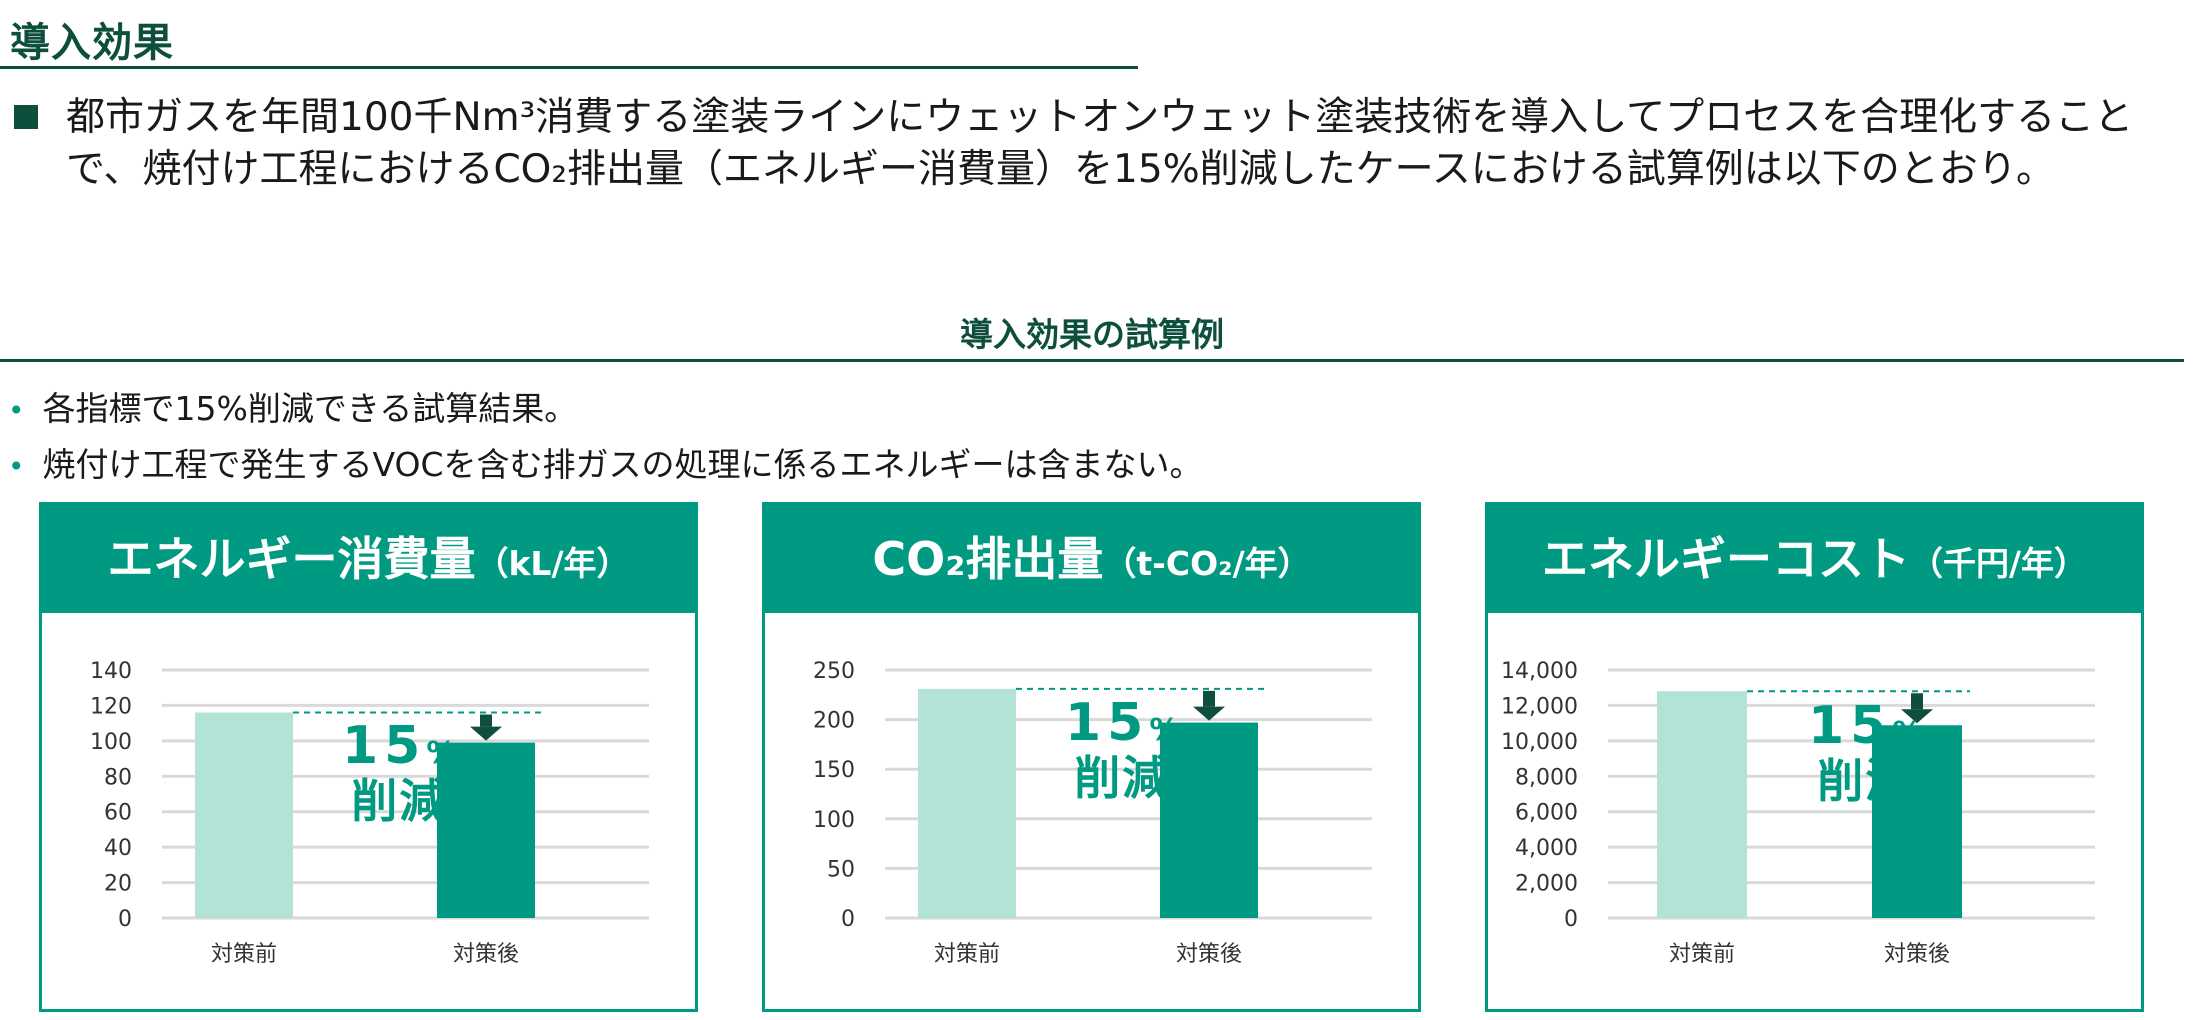 The image size is (2200, 1020). What do you see at coordinates (291, 559) in the screenshot?
I see `chart-title-text: エネルギー消費量` at bounding box center [291, 559].